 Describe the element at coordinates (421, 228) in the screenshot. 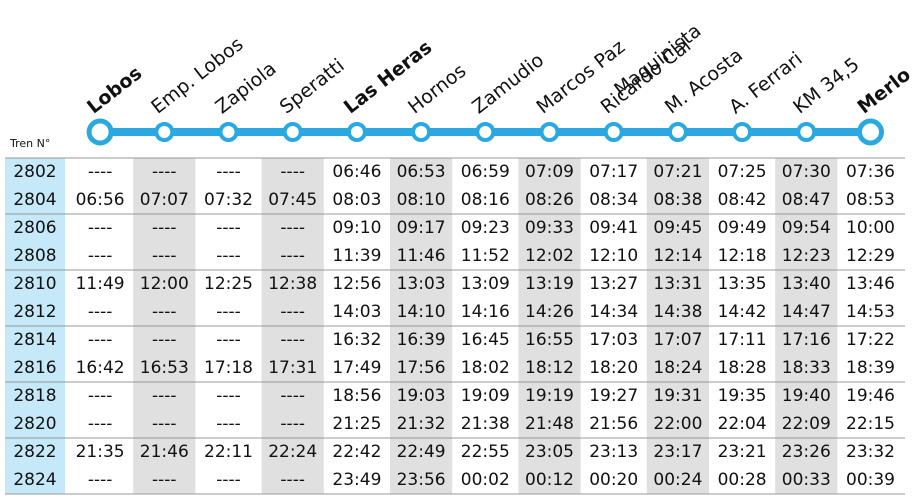

I see `time-cell: 09:17` at that location.